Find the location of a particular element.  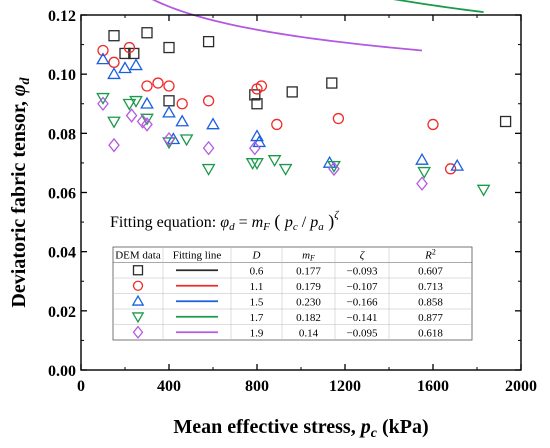

x-tick-label-3: 1200 is located at coordinates (345, 386).